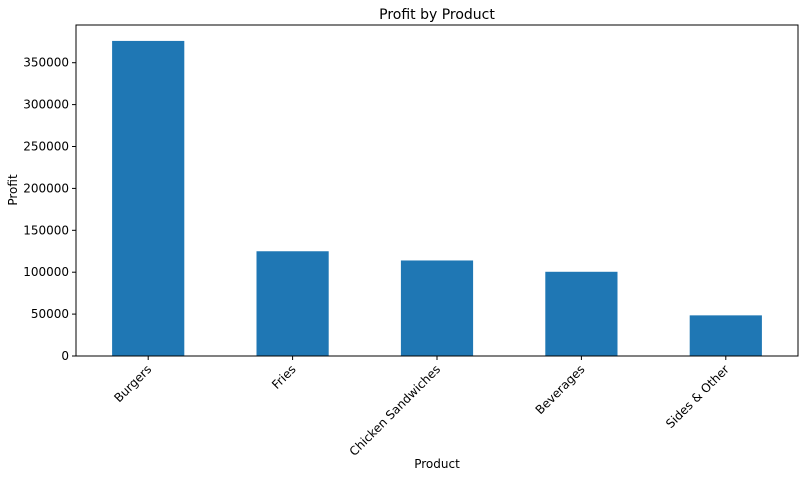 Image resolution: width=806 pixels, height=479 pixels. What do you see at coordinates (395, 410) in the screenshot?
I see `x-tick-label: Chicken Sandwiches` at bounding box center [395, 410].